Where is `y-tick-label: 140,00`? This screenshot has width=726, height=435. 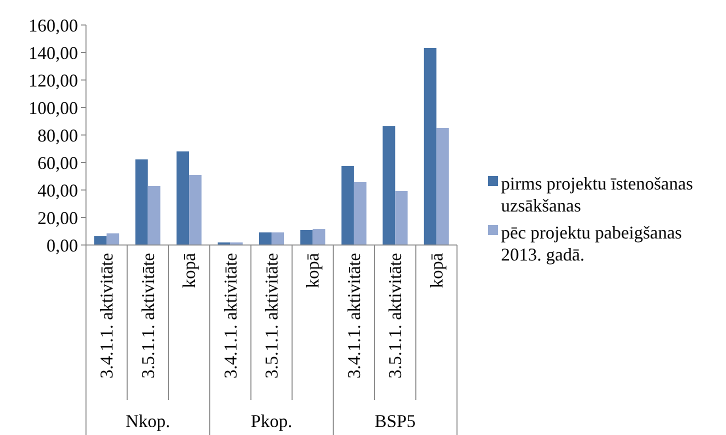 y-tick-label: 140,00 is located at coordinates (53, 52).